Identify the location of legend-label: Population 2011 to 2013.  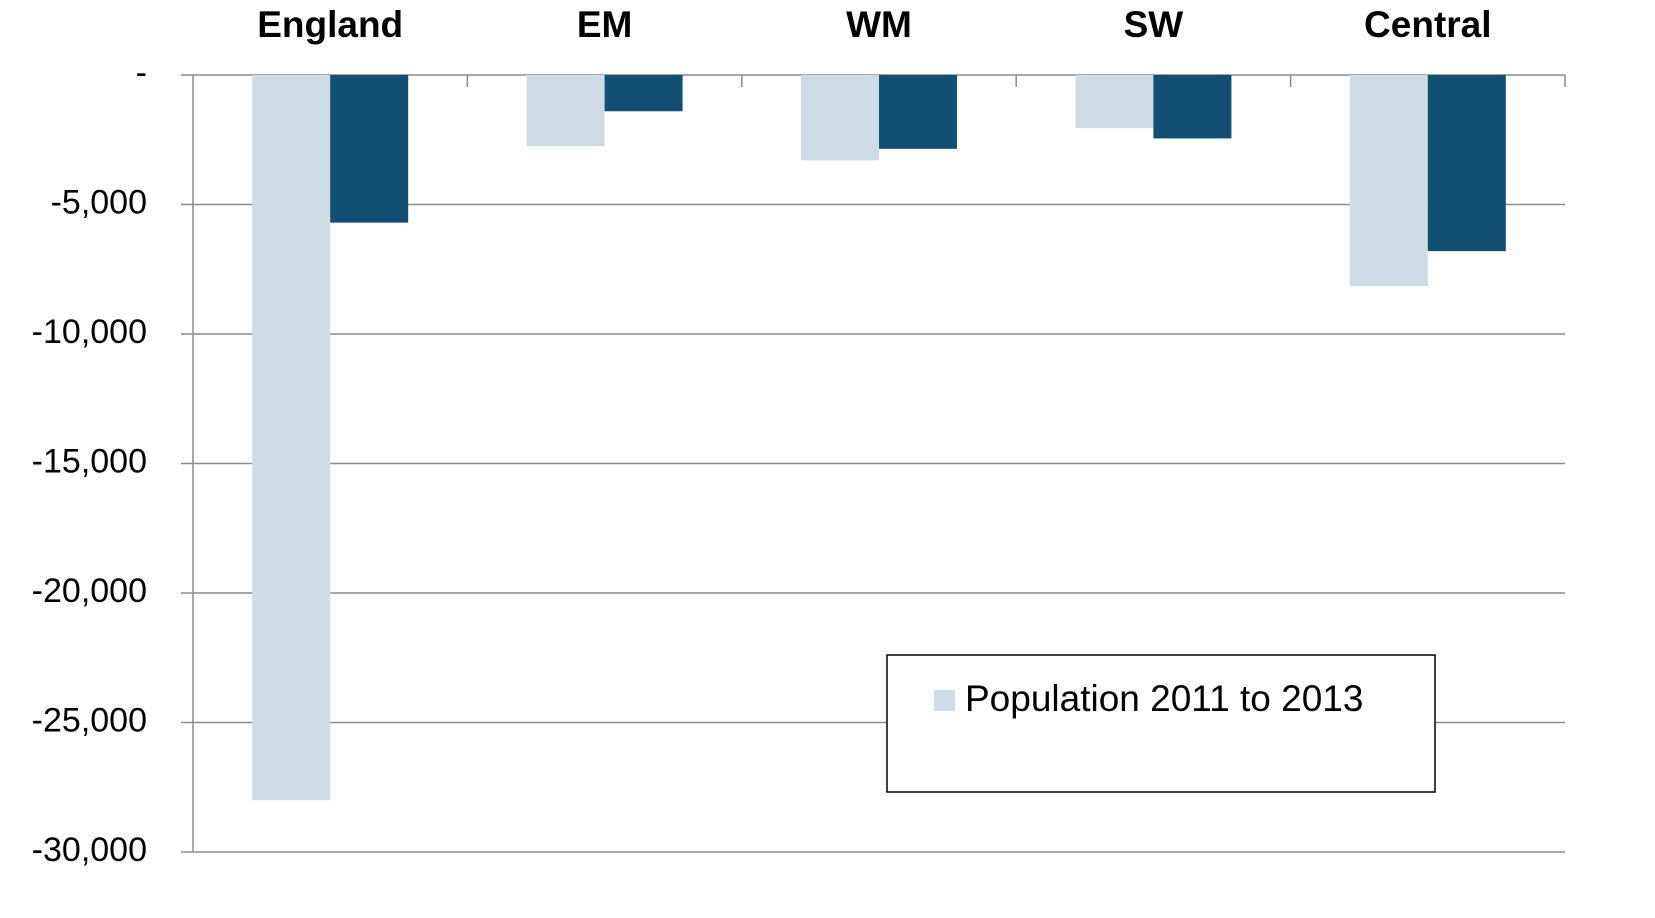
(1164, 698).